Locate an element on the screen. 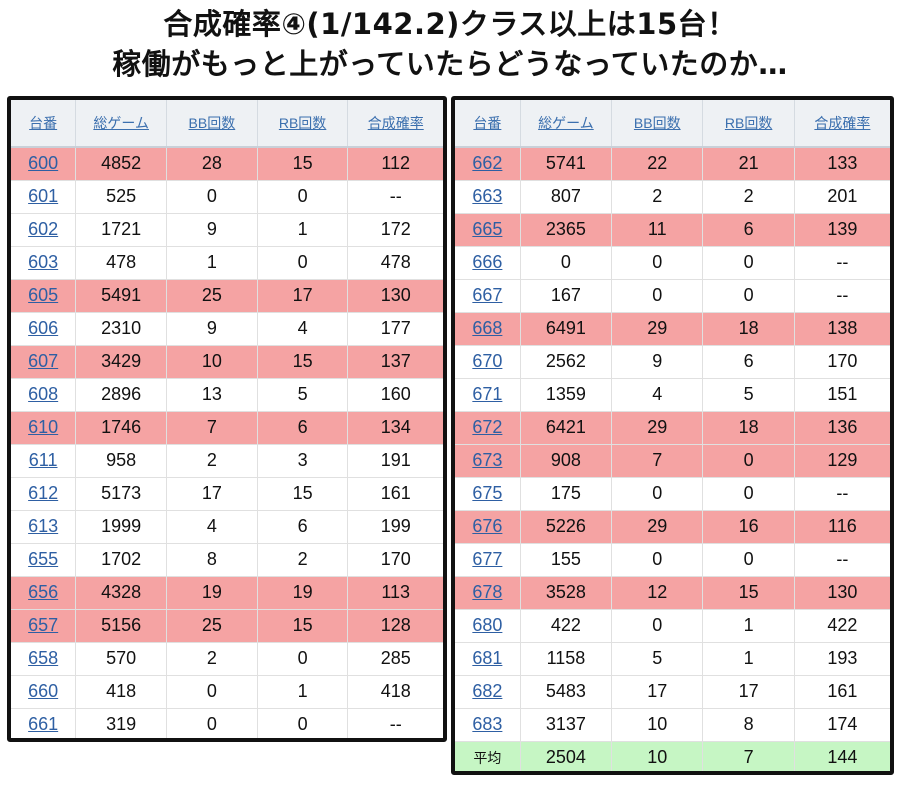  table-row: 606 2310 9 4 177 is located at coordinates (227, 329).